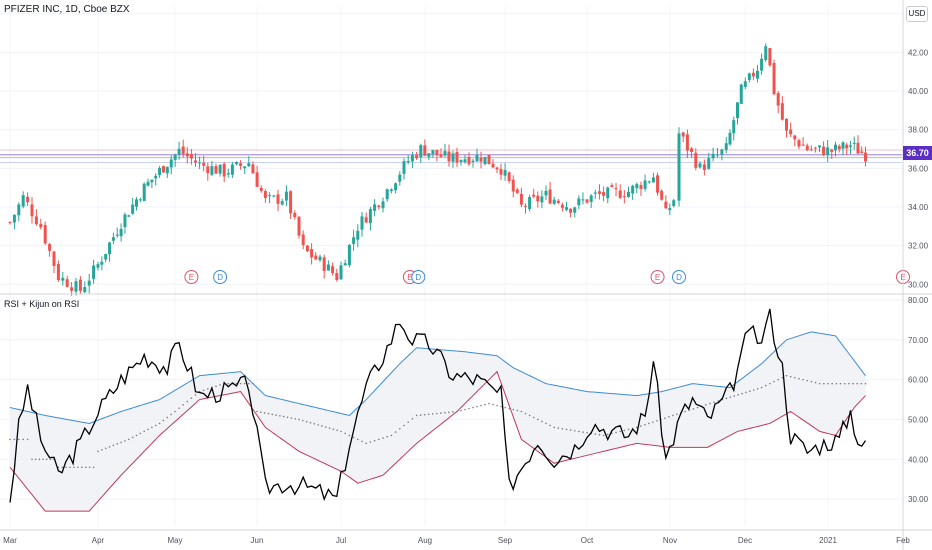 The width and height of the screenshot is (932, 550). Describe the element at coordinates (918, 499) in the screenshot. I see `rsi-tick-label: 30.00` at that location.